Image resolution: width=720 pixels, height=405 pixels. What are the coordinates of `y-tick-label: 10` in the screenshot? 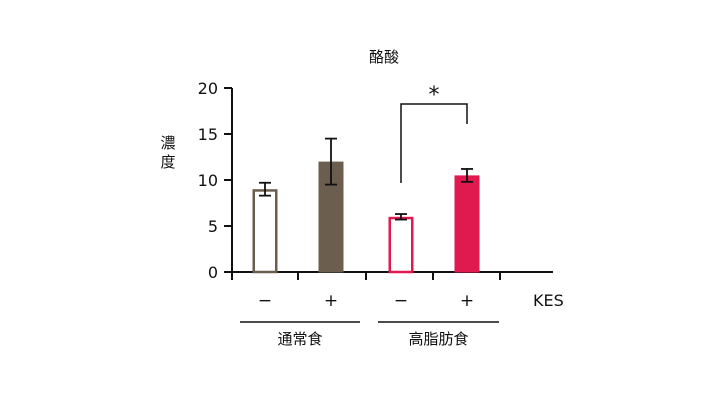 It's located at (208, 180).